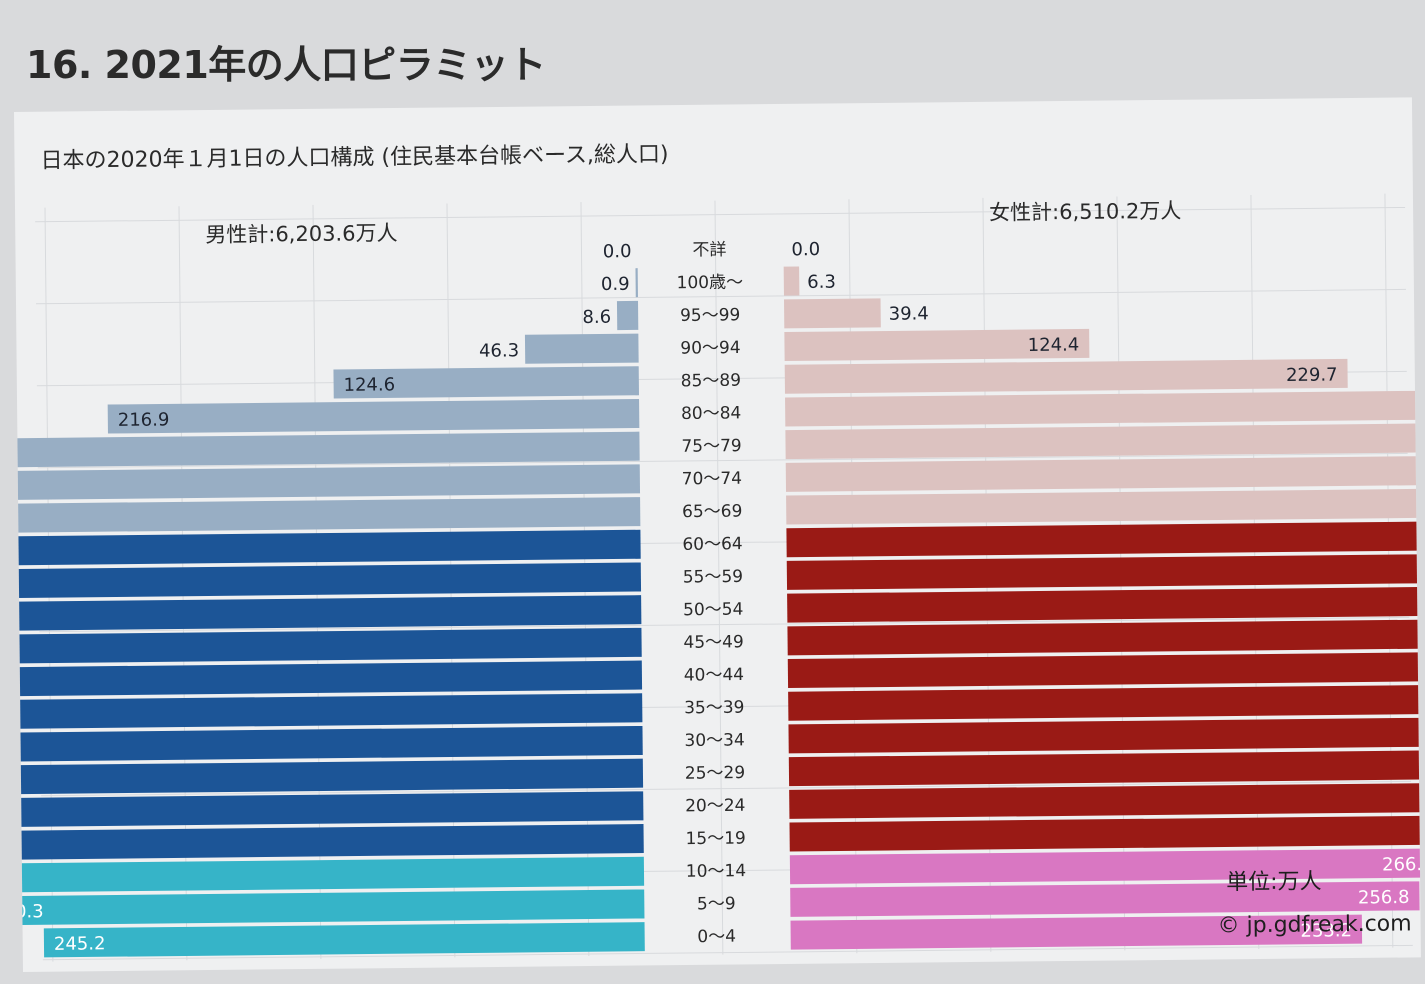  I want to click on unit-label: 単位:万人, so click(1274, 882).